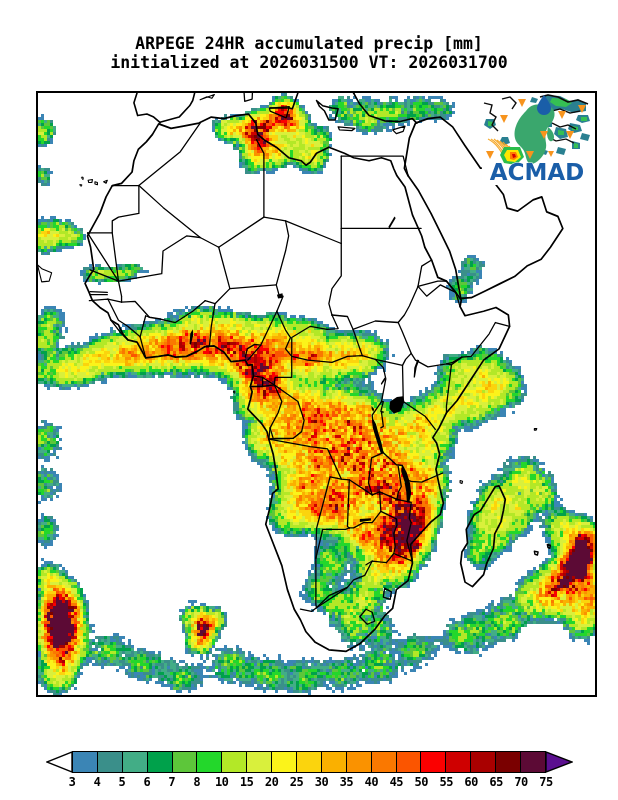 The image size is (618, 800). I want to click on colorbar-tick-label: 75, so click(546, 782).